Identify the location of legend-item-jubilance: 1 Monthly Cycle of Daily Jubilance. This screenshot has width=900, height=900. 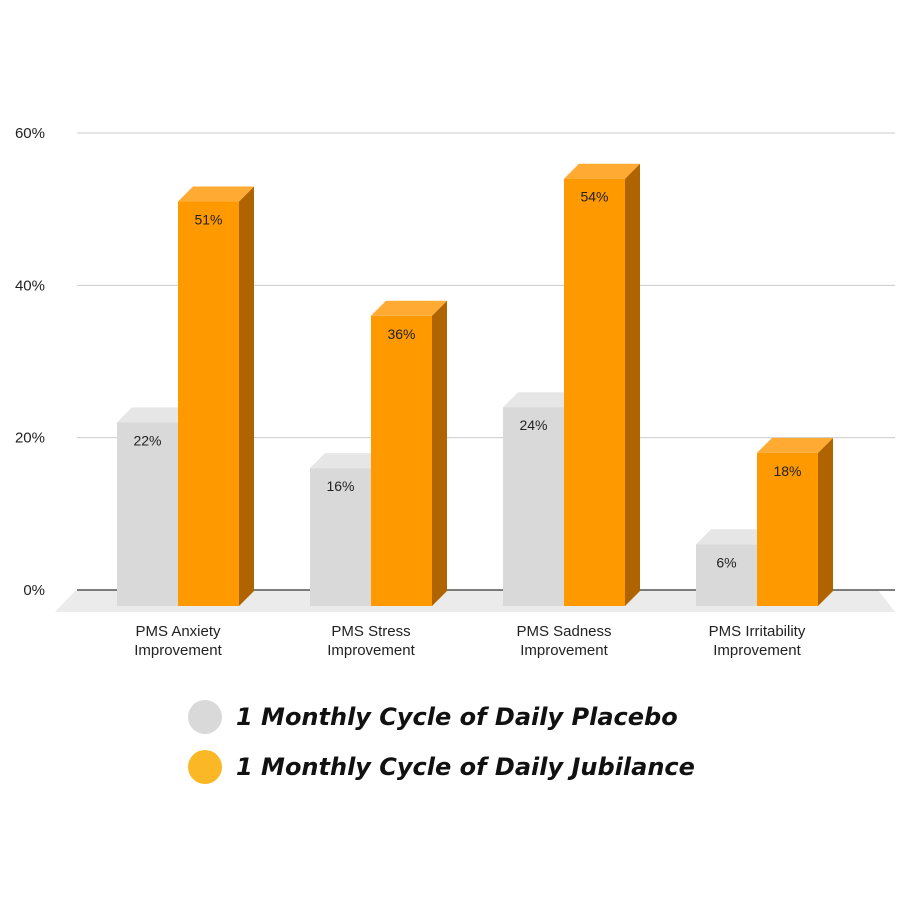
(441, 767).